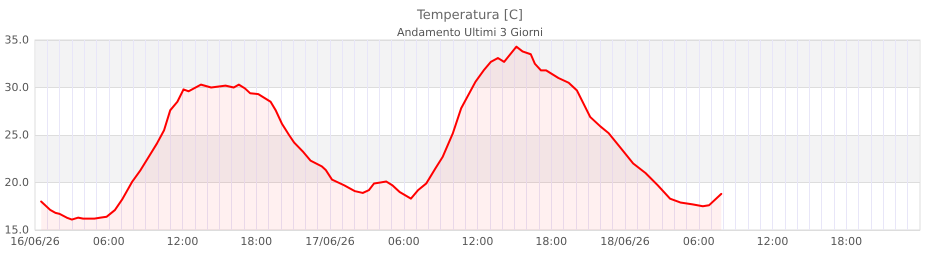 This screenshot has height=260, width=940. Describe the element at coordinates (35, 241) in the screenshot. I see `x-tick-label: 16/06/26` at that location.